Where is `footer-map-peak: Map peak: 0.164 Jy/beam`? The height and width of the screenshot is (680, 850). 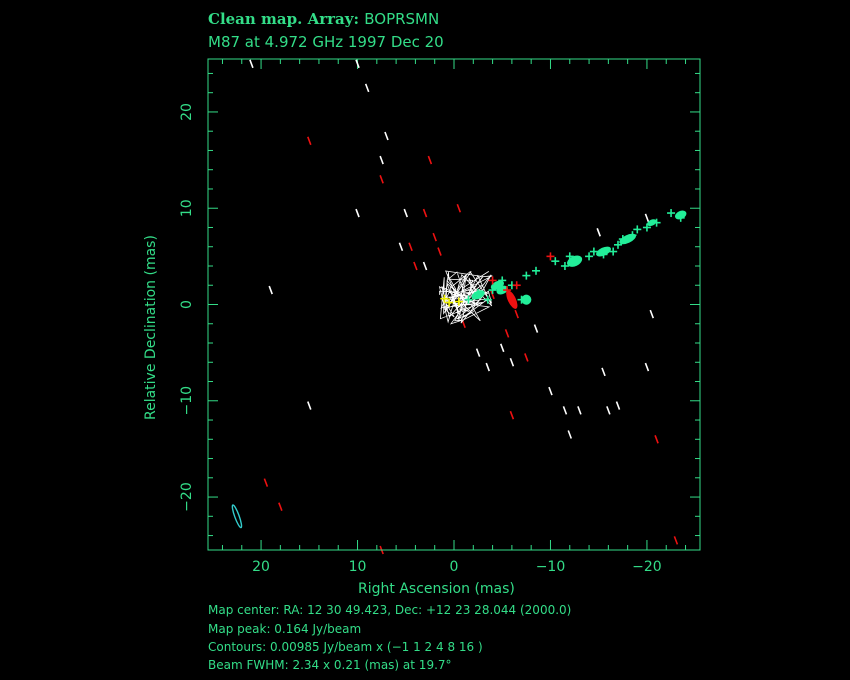 footer-map-peak: Map peak: 0.164 Jy/beam is located at coordinates (285, 629).